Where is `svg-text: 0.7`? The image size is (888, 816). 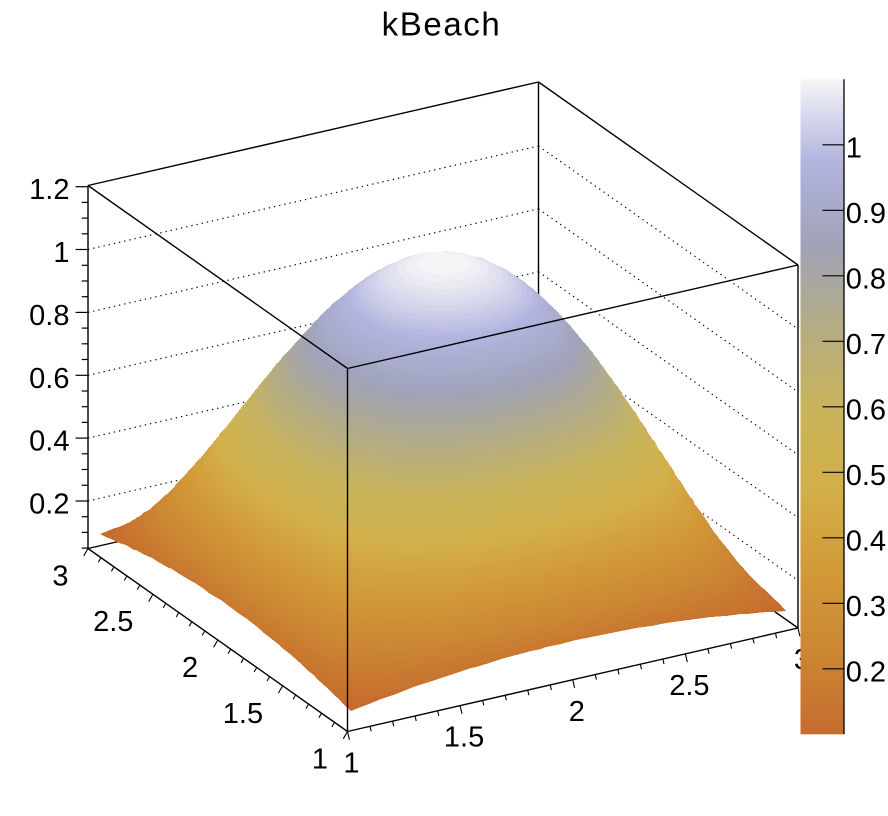 svg-text: 0.7 is located at coordinates (866, 345).